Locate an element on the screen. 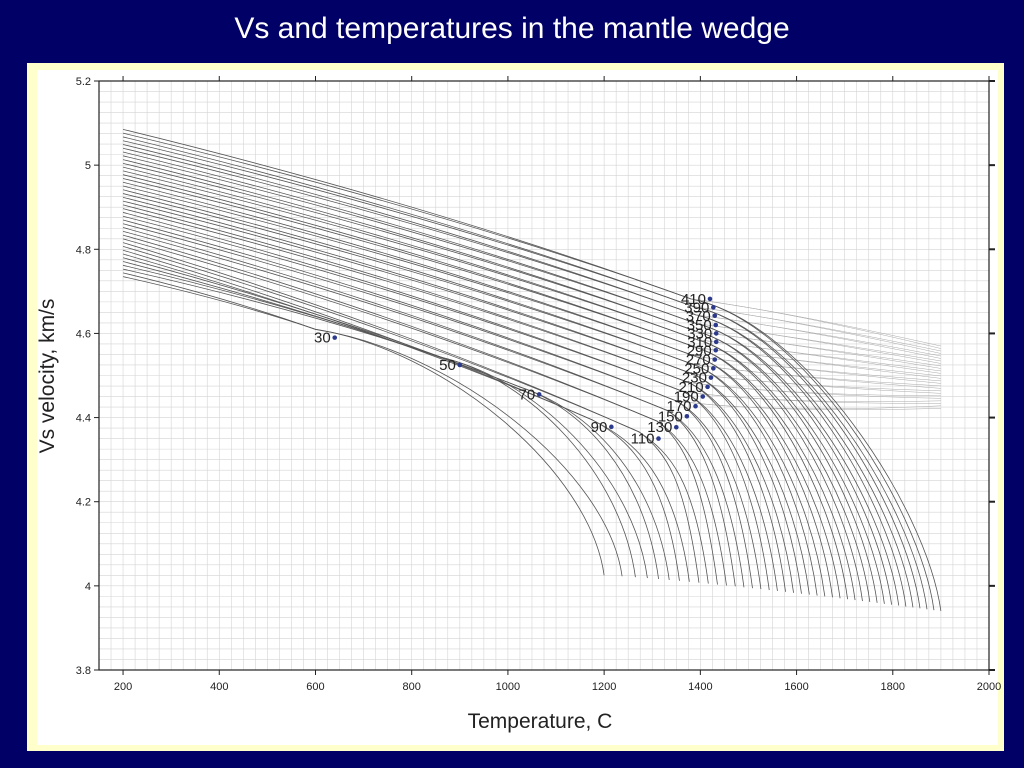 This screenshot has width=1024, height=768. depth-point-label: 390 is located at coordinates (696, 307).